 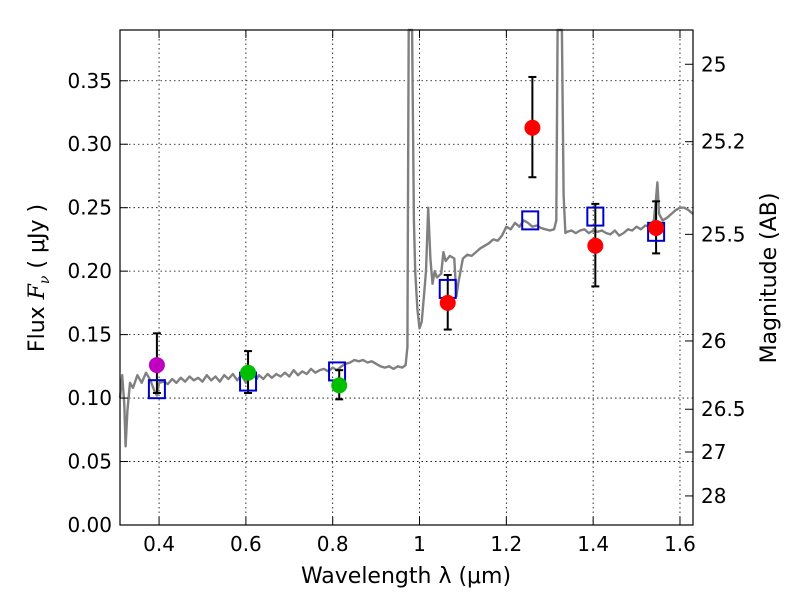 I want to click on y-axis-label-suffix: ( μJy ), so click(x=37, y=240).